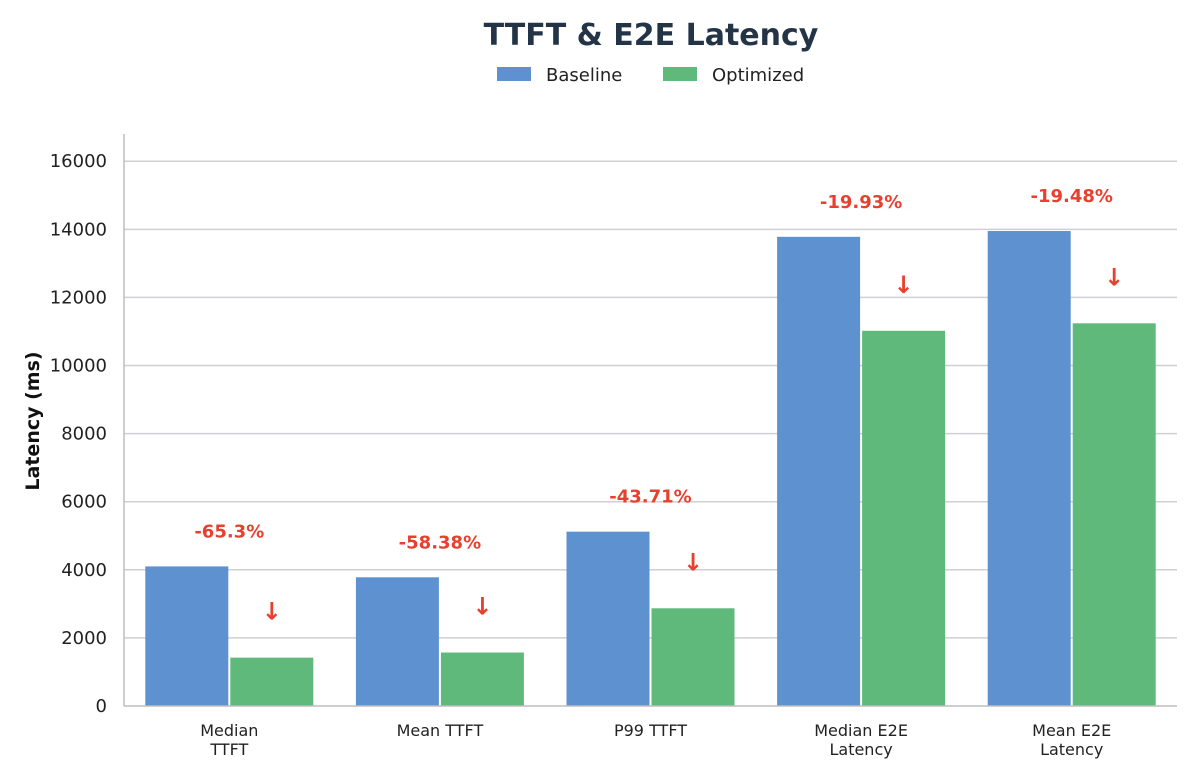 The height and width of the screenshot is (780, 1200). Describe the element at coordinates (229, 730) in the screenshot. I see `x-tick-label: Median` at that location.